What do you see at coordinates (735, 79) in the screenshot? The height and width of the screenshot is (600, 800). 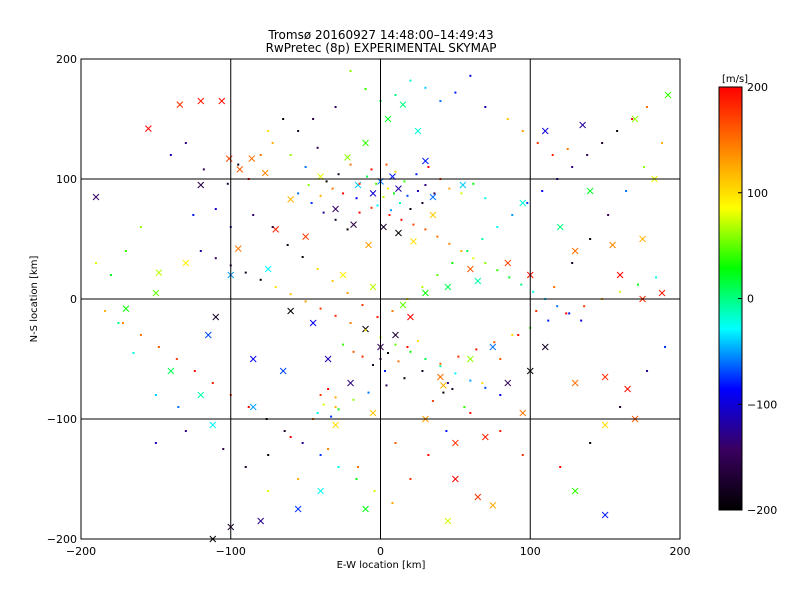 I see `colorbar-unit-label: [m/s]` at bounding box center [735, 79].